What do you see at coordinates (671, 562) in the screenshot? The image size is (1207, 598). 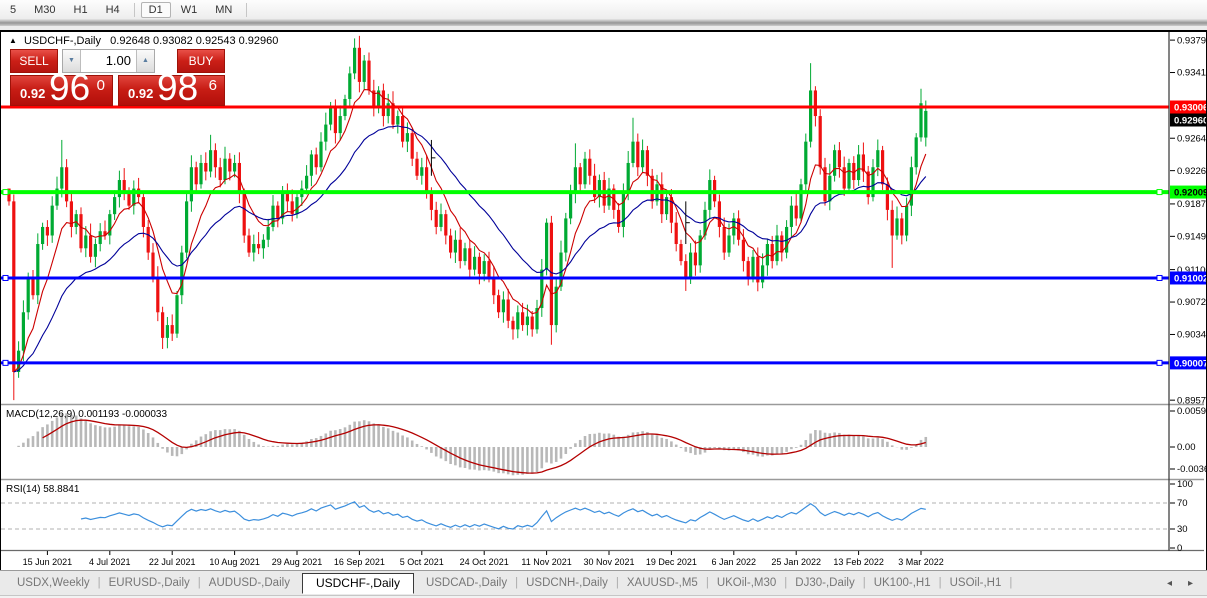 I see `svg-text: 19 Dec 2021` at bounding box center [671, 562].